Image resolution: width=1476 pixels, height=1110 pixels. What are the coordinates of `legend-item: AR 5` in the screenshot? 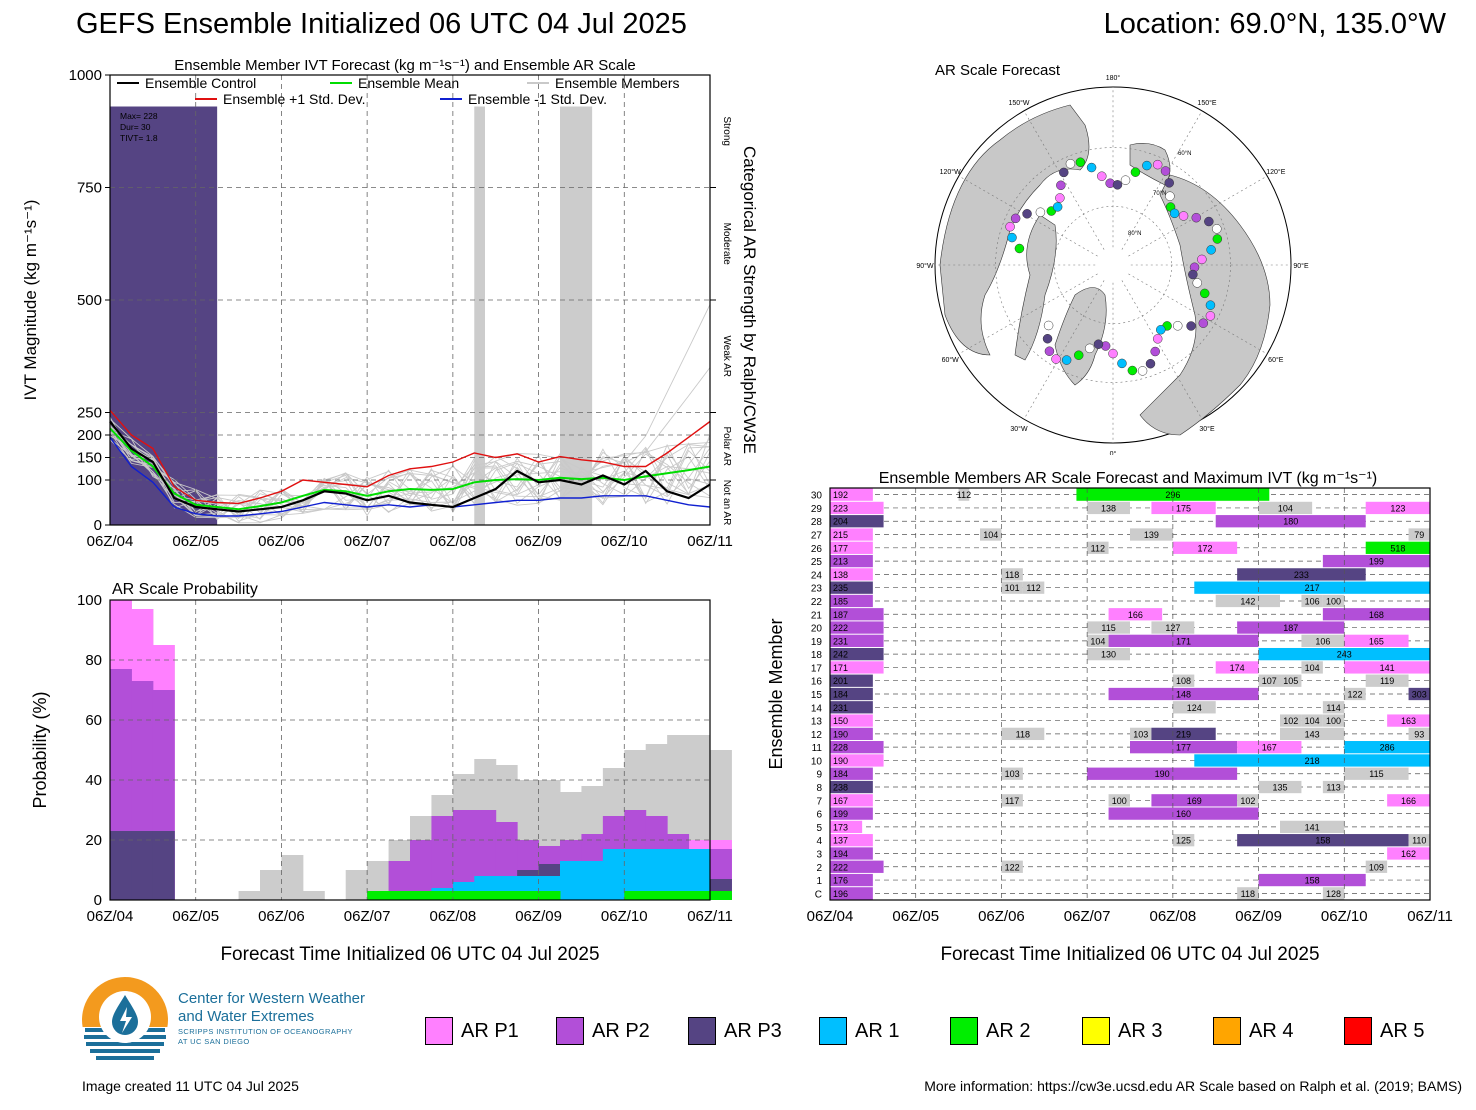 It's located at (1384, 1031).